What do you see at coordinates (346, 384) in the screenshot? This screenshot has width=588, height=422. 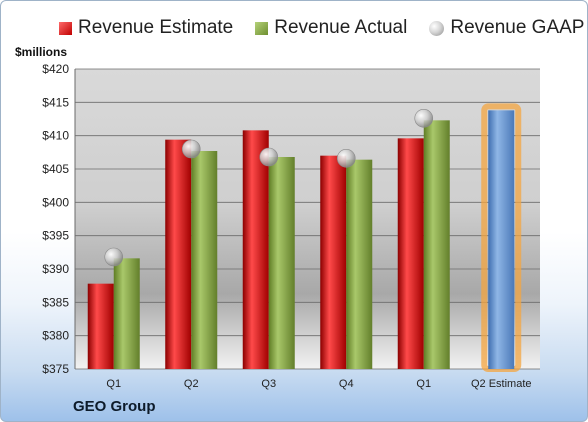 I see `x-category-label: Q4` at bounding box center [346, 384].